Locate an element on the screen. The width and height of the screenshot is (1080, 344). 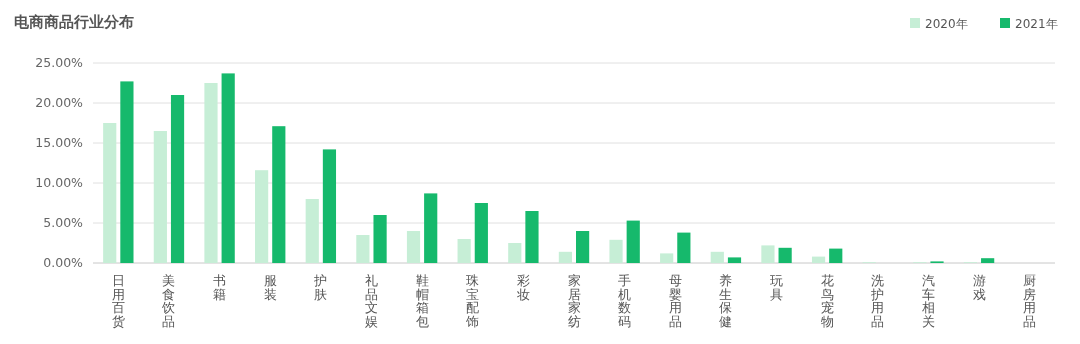
chart-title: 电商商品行业分布 is located at coordinates (74, 22).